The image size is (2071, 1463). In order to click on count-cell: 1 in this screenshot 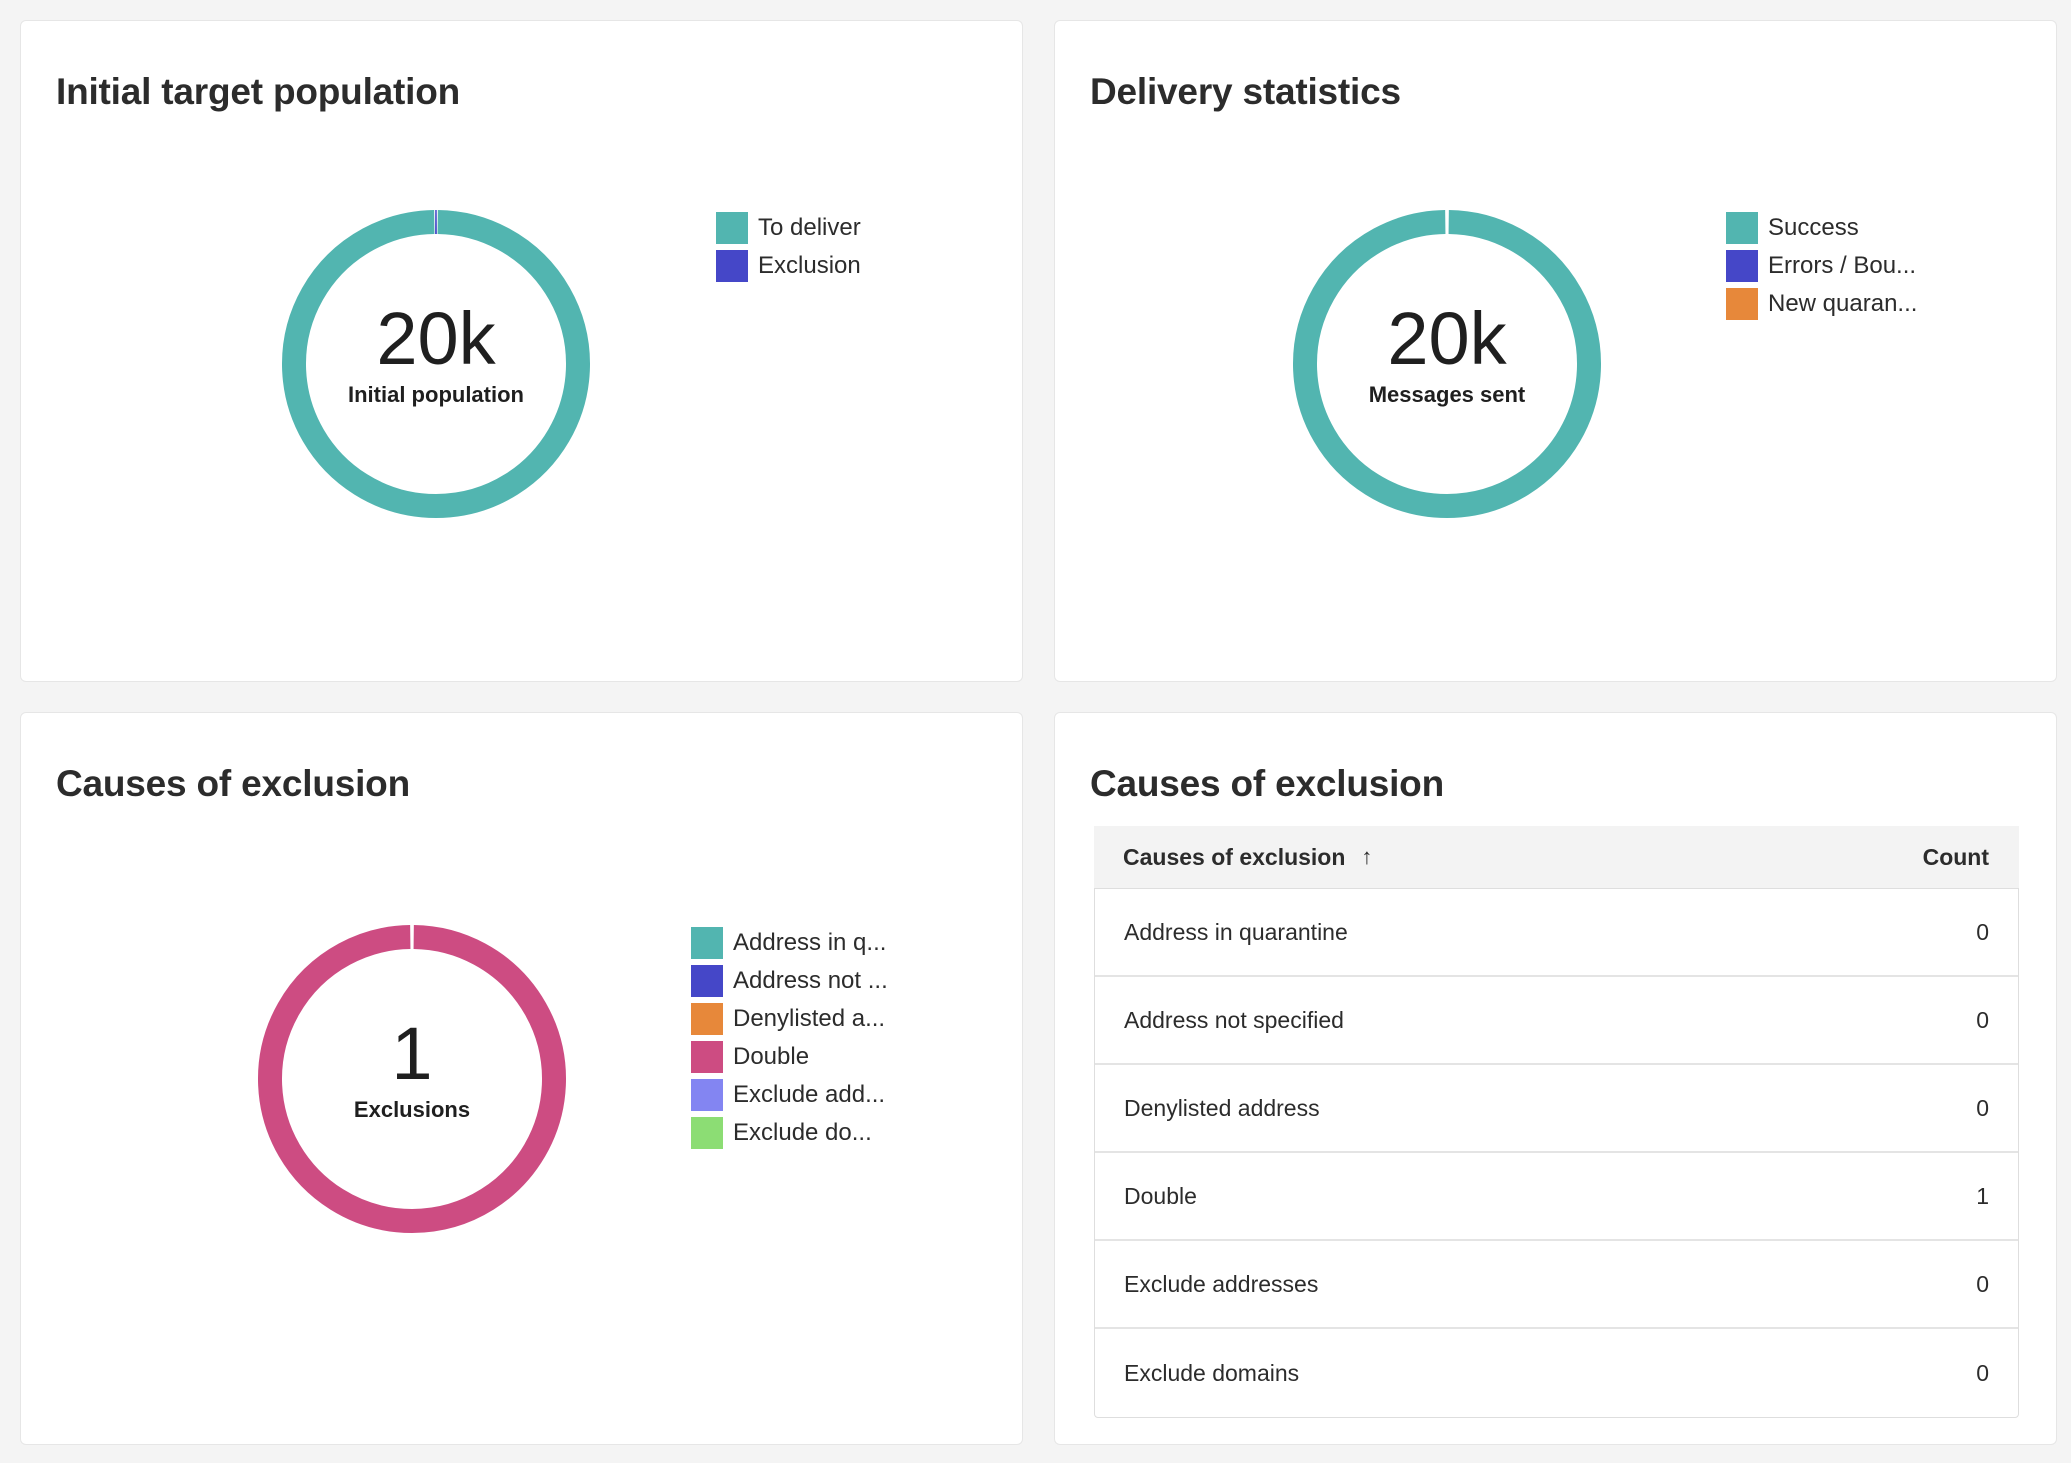, I will do `click(1982, 1195)`.